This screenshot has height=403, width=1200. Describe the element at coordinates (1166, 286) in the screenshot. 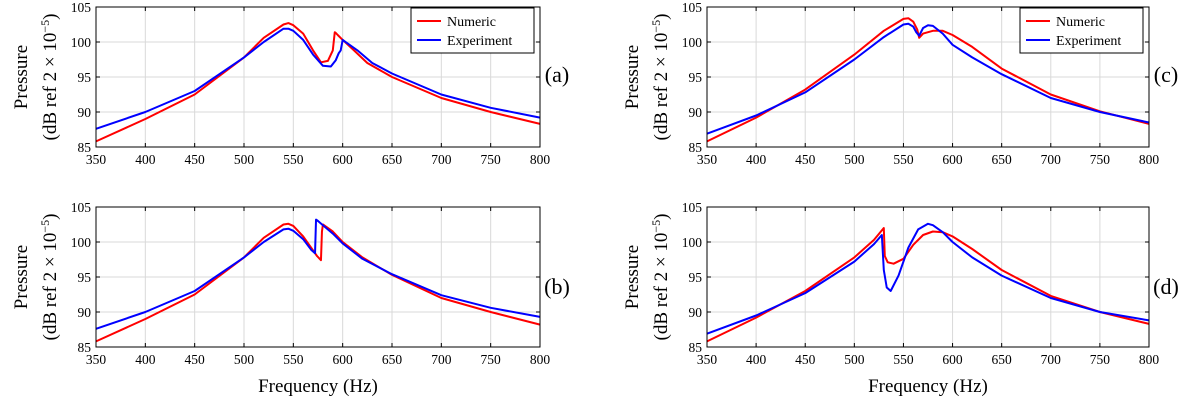

I see `panel-label: (d)` at that location.